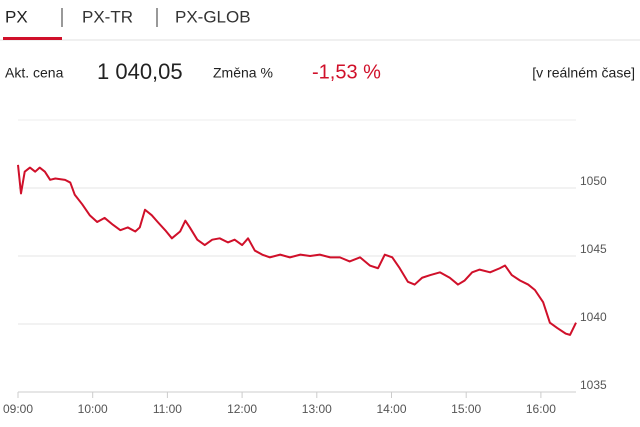  I want to click on x-tick-label: 15:00, so click(466, 409).